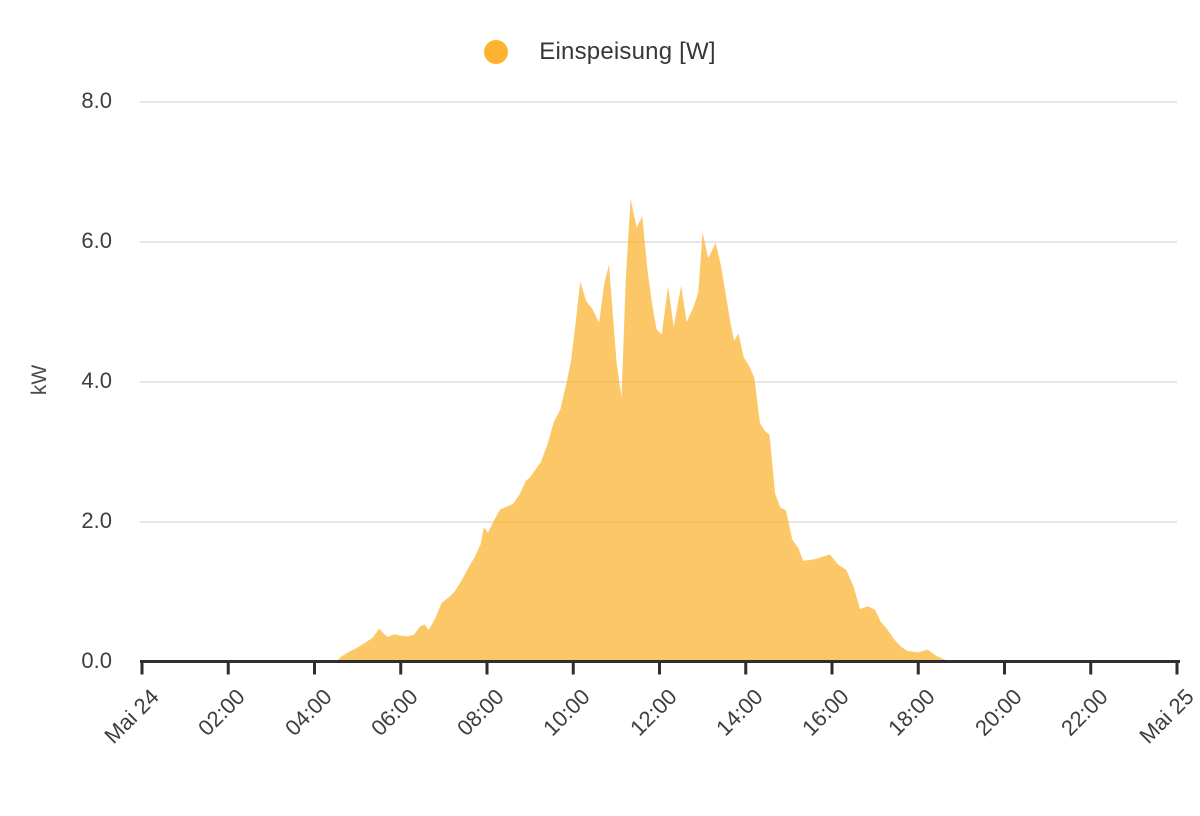 Image resolution: width=1200 pixels, height=816 pixels. I want to click on legend-label: Einspeisung [W], so click(627, 51).